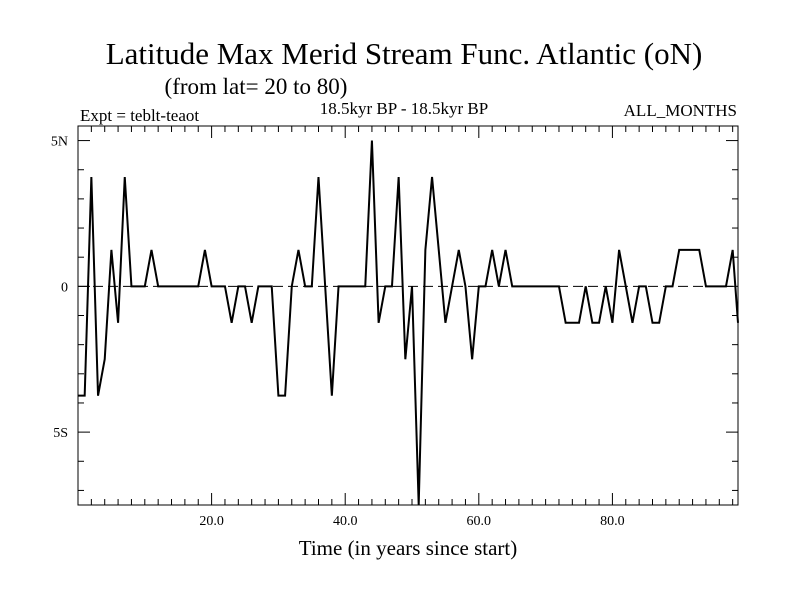  I want to click on period-label: 18.5kyr BP - 18.5kyr BP, so click(404, 108).